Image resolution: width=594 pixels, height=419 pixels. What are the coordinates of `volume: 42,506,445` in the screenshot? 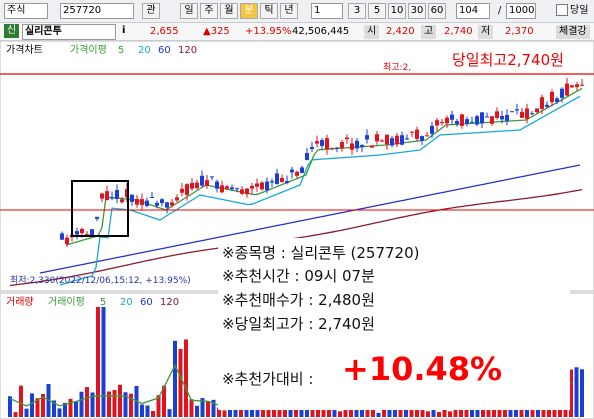 It's located at (321, 31).